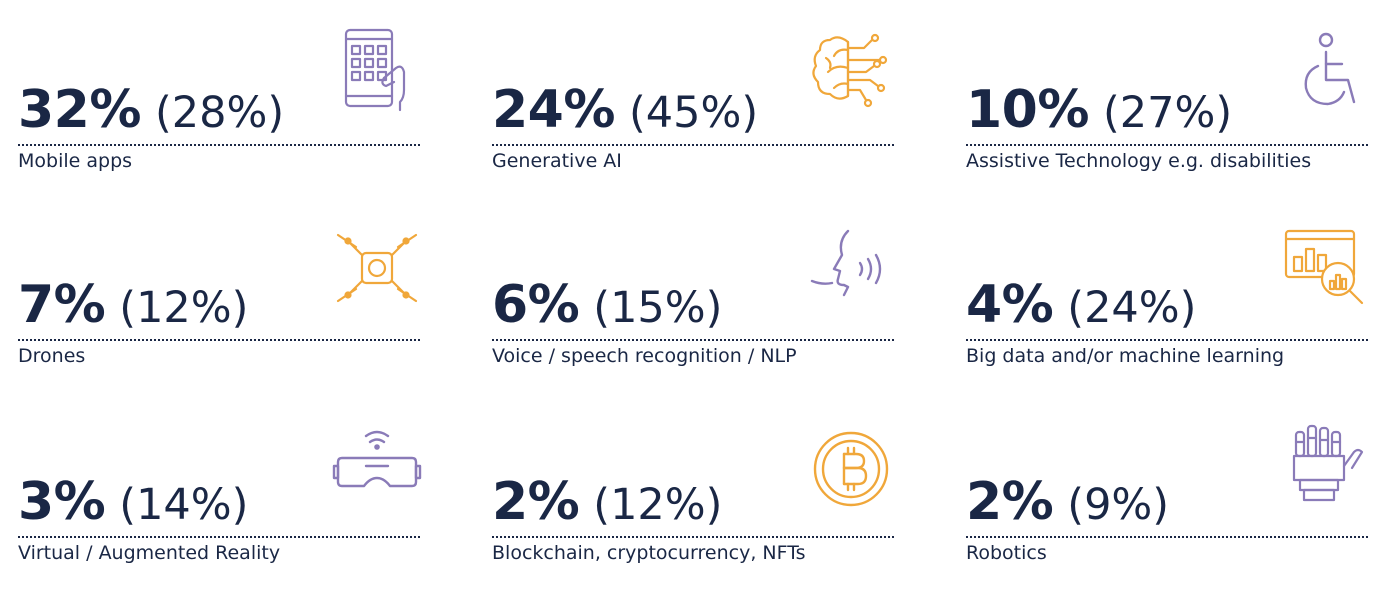  I want to click on brain-circuit-icon, so click(851, 71).